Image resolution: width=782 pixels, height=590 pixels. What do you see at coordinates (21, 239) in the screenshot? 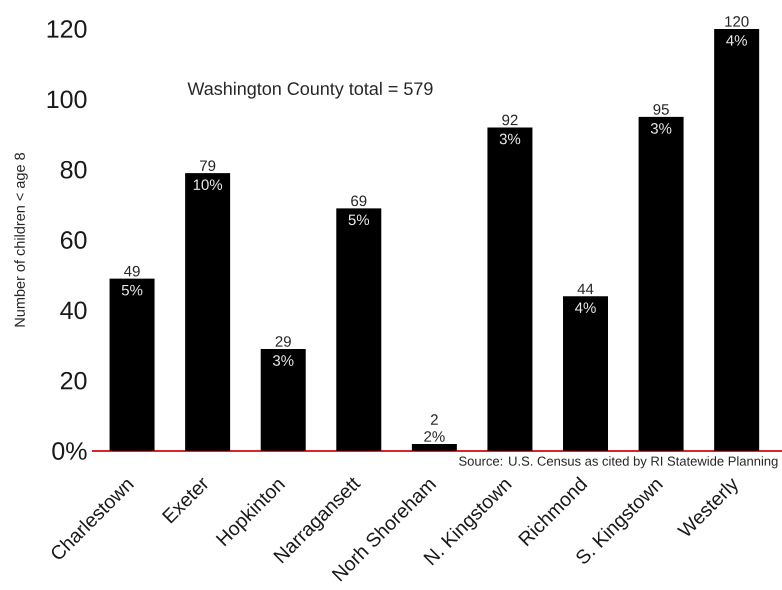
I see `y-axis-title: Number of children < age 8` at bounding box center [21, 239].